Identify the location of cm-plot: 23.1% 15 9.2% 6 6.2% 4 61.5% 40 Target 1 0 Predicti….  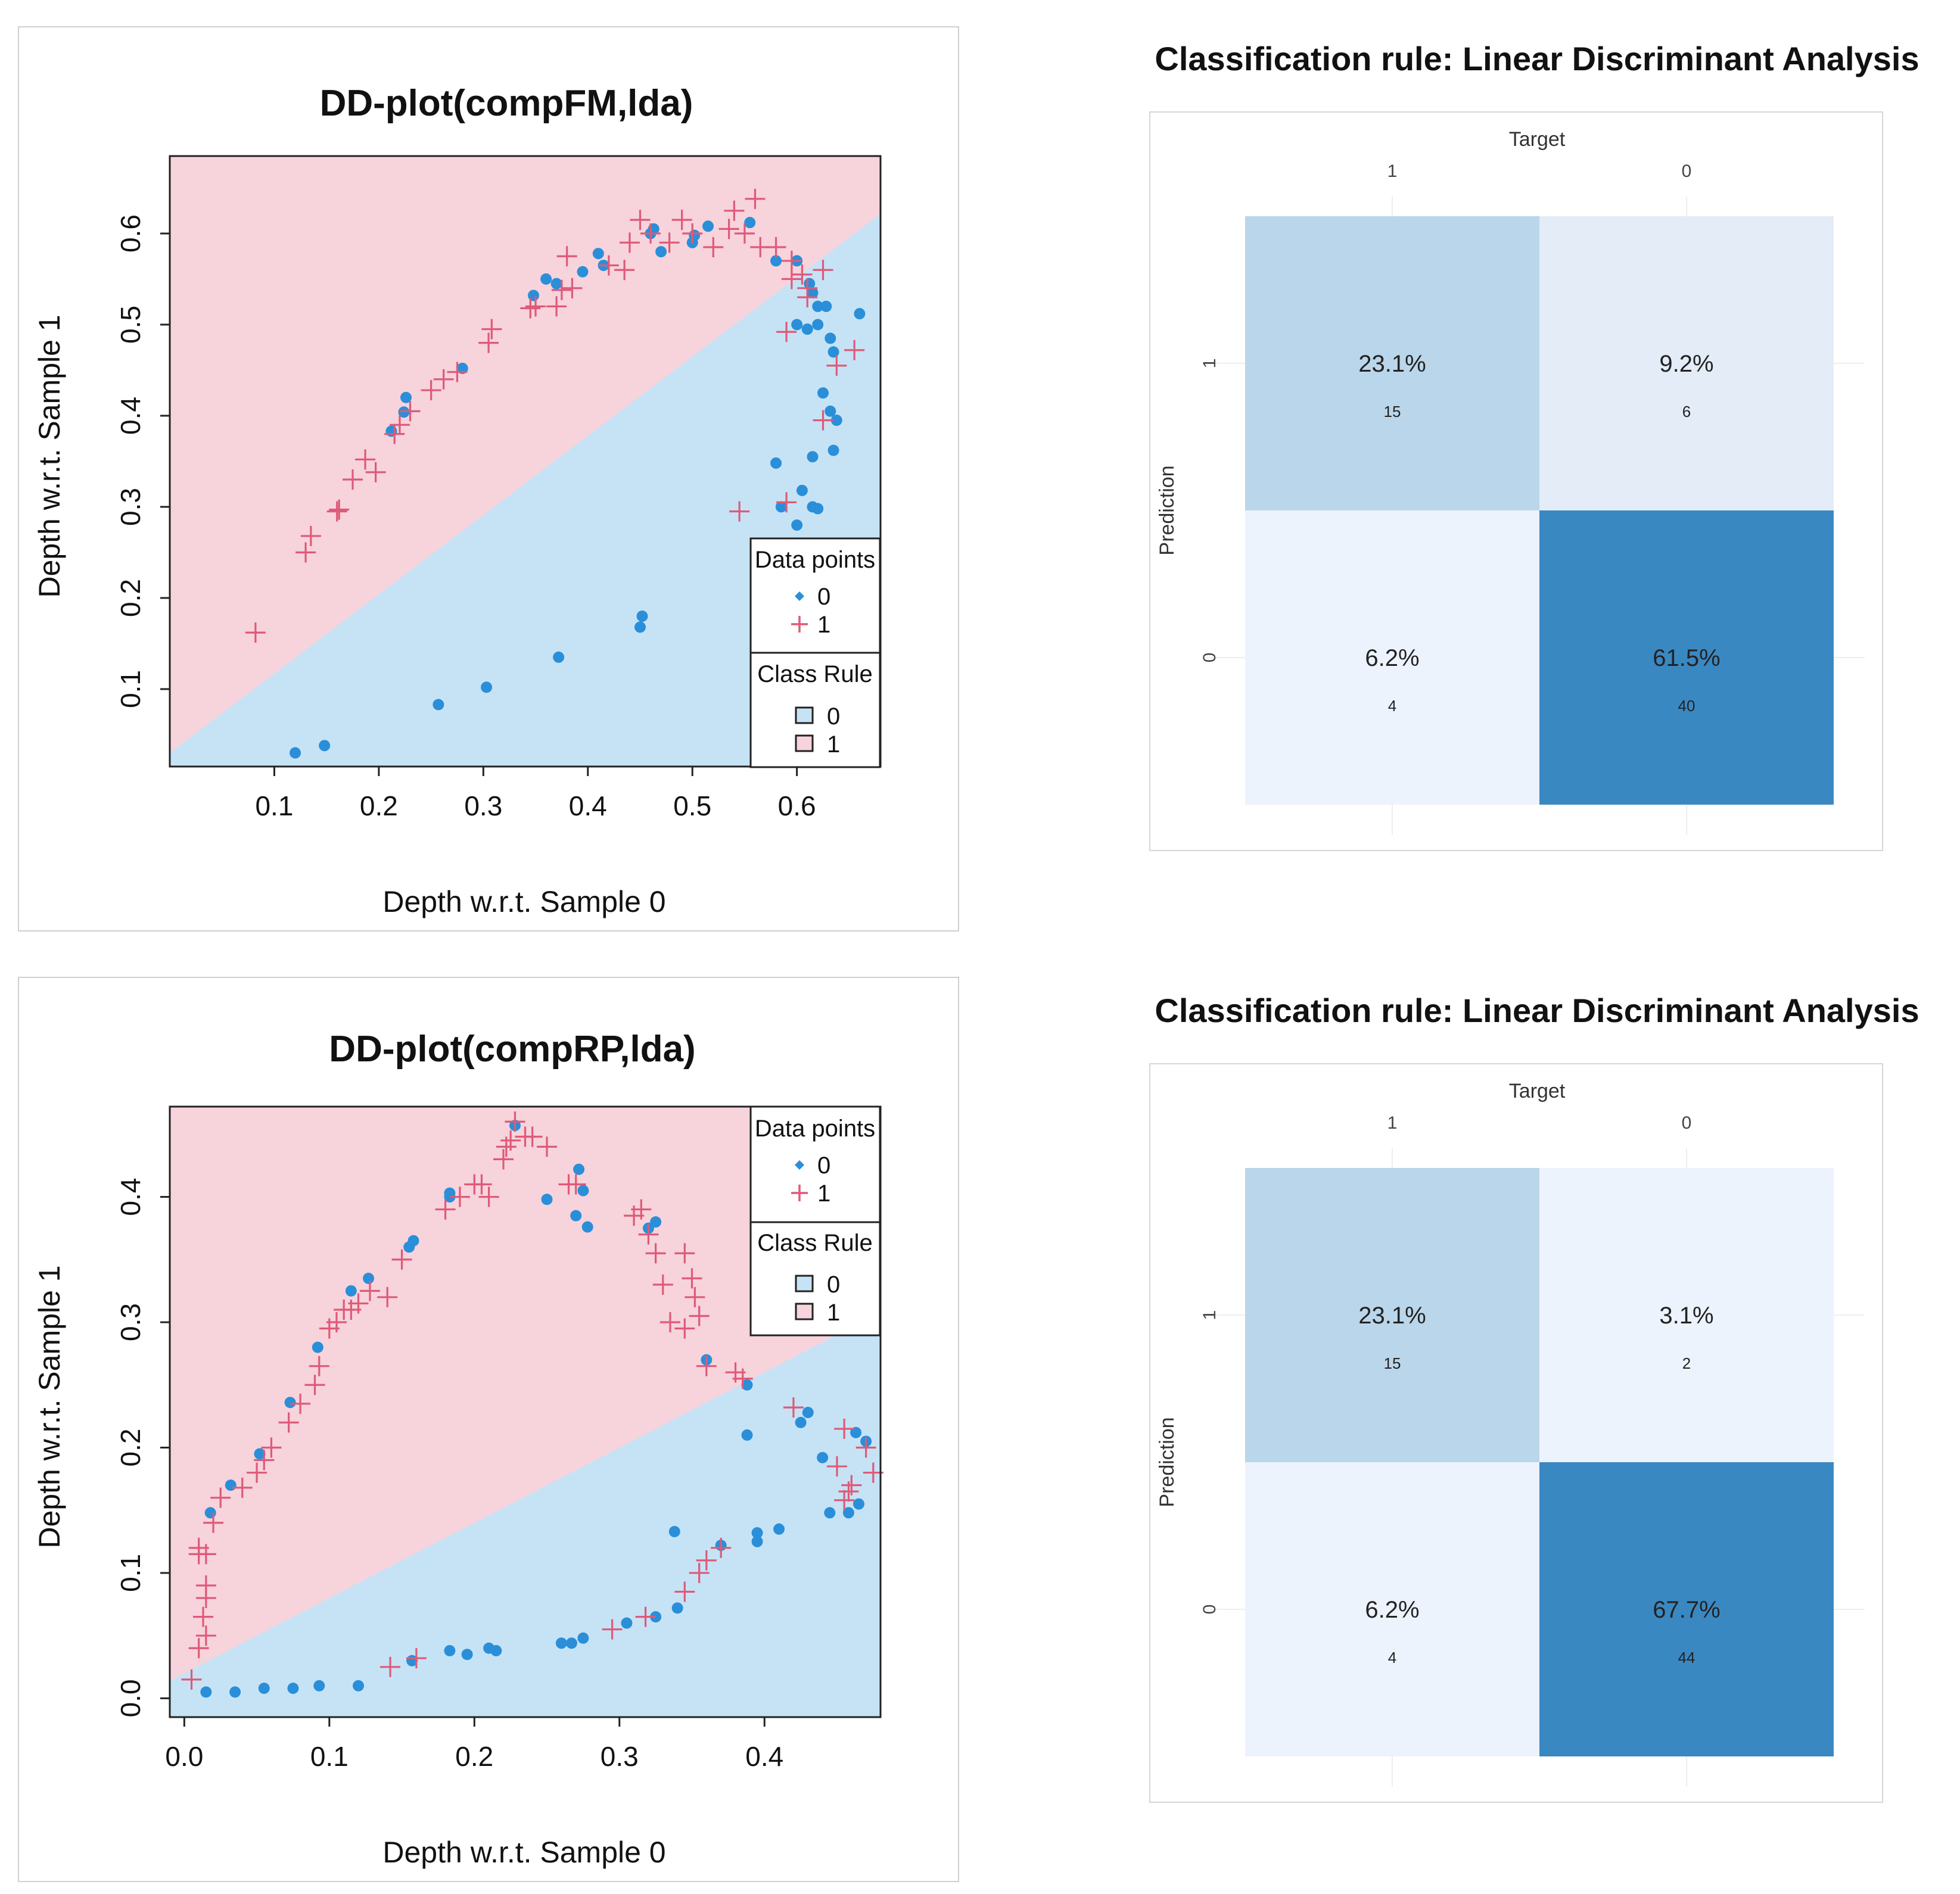
(1516, 481).